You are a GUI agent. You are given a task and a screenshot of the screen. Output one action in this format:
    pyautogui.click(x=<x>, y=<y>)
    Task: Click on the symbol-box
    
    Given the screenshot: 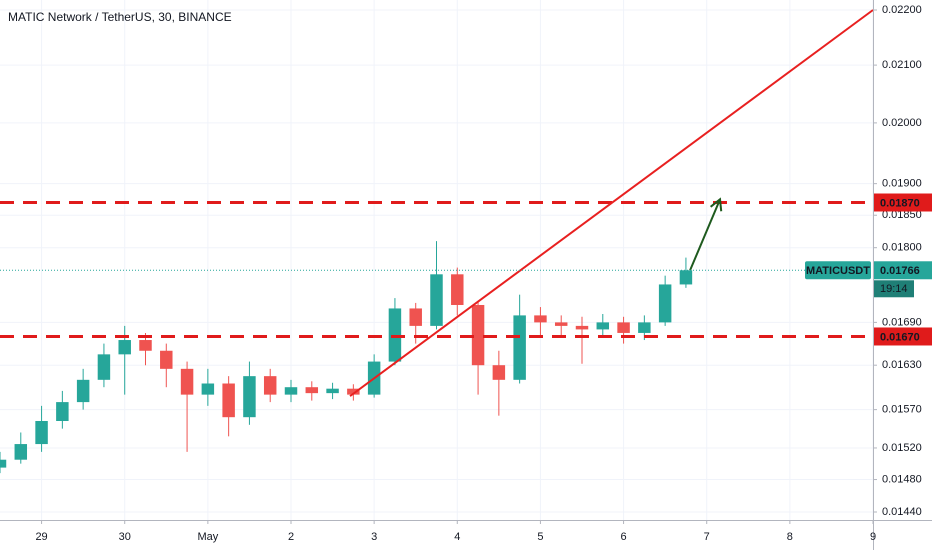 What is the action you would take?
    pyautogui.click(x=838, y=270)
    